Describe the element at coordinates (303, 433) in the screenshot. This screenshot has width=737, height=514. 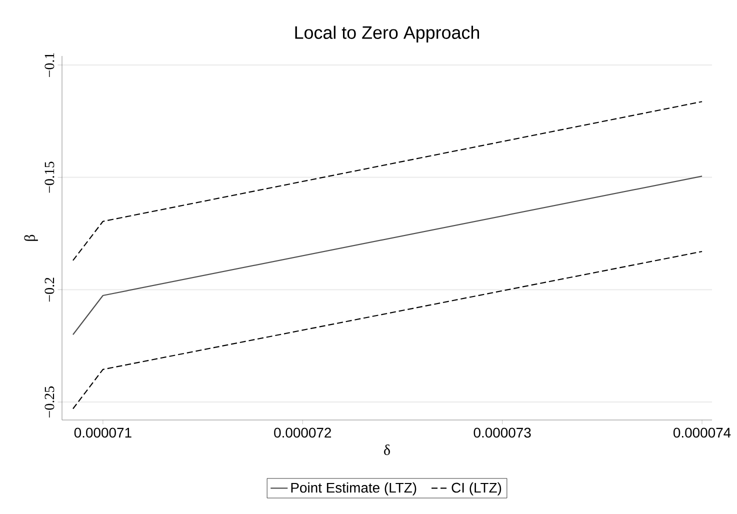
I see `x-tick-label: 0.000072` at that location.